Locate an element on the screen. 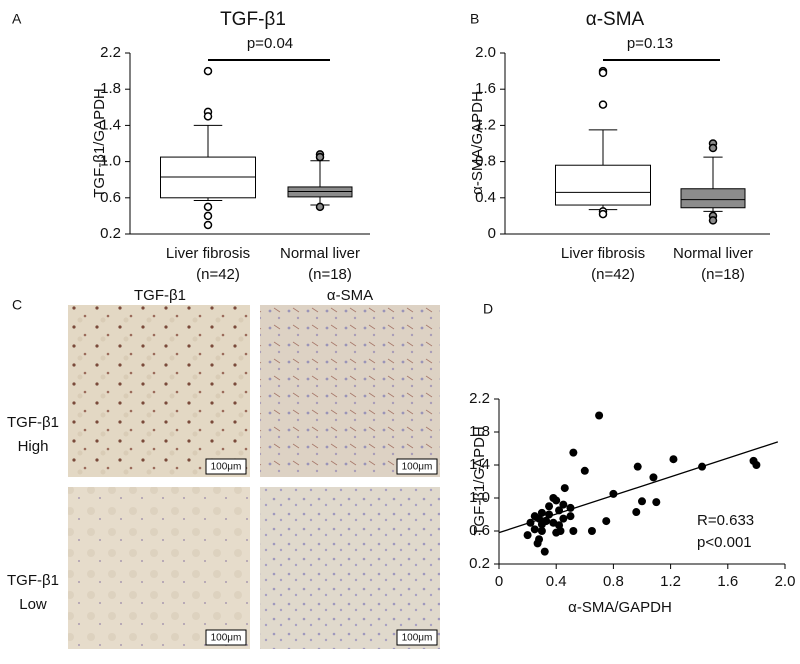 The height and width of the screenshot is (664, 800). annotation: R=0.633 is located at coordinates (725, 520).